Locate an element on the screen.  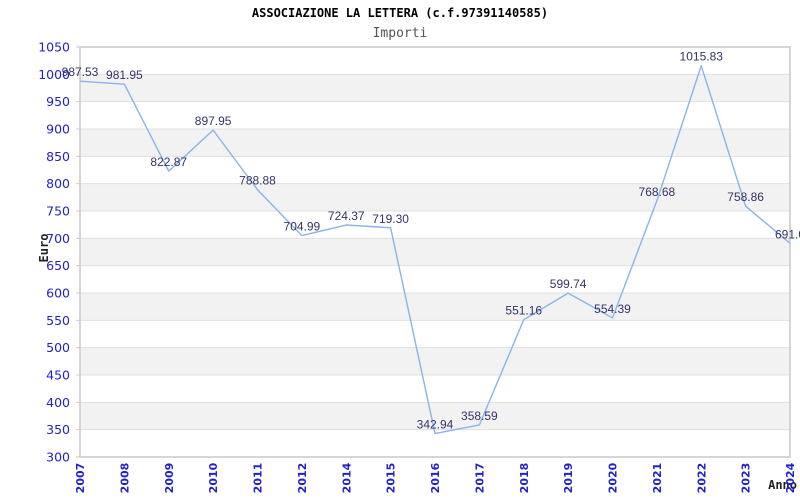
y-tick-label: 500 is located at coordinates (58, 347).